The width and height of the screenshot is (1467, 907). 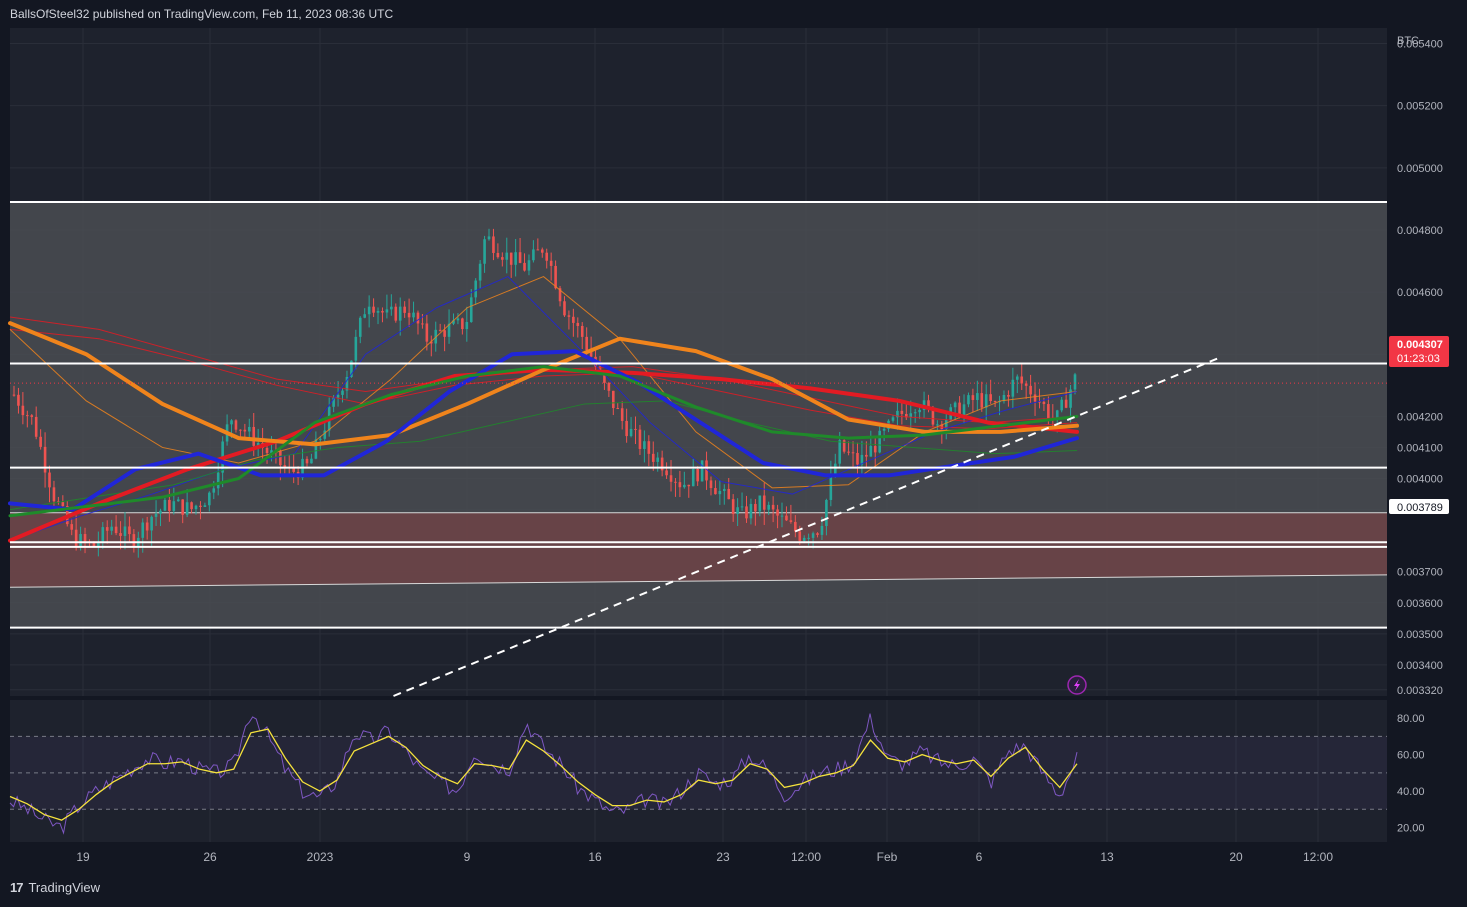 What do you see at coordinates (1411, 719) in the screenshot?
I see `rsi-tick-label-0: 80.00` at bounding box center [1411, 719].